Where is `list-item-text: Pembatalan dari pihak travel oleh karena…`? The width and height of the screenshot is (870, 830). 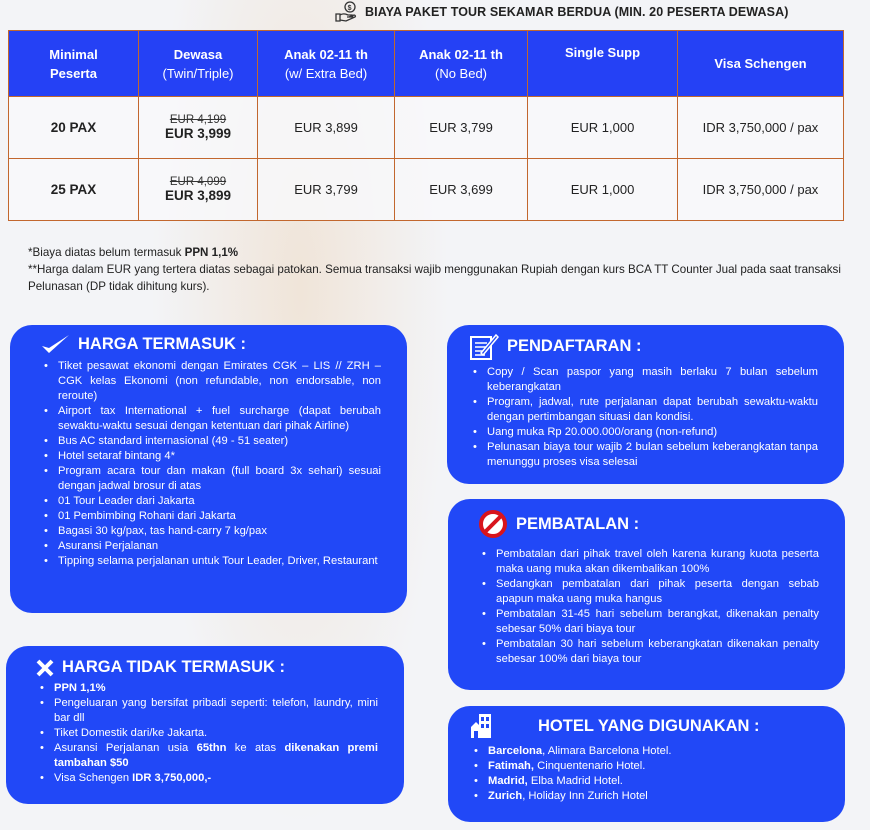
list-item-text: Pembatalan dari pihak travel oleh karena… is located at coordinates (657, 561).